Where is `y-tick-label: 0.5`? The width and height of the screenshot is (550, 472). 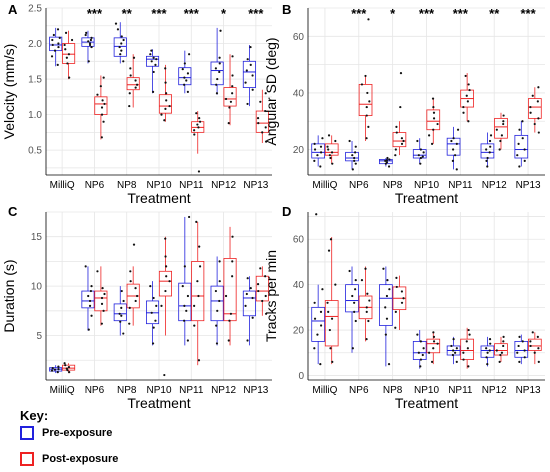
y-tick-label: 0.5 is located at coordinates (35, 151).